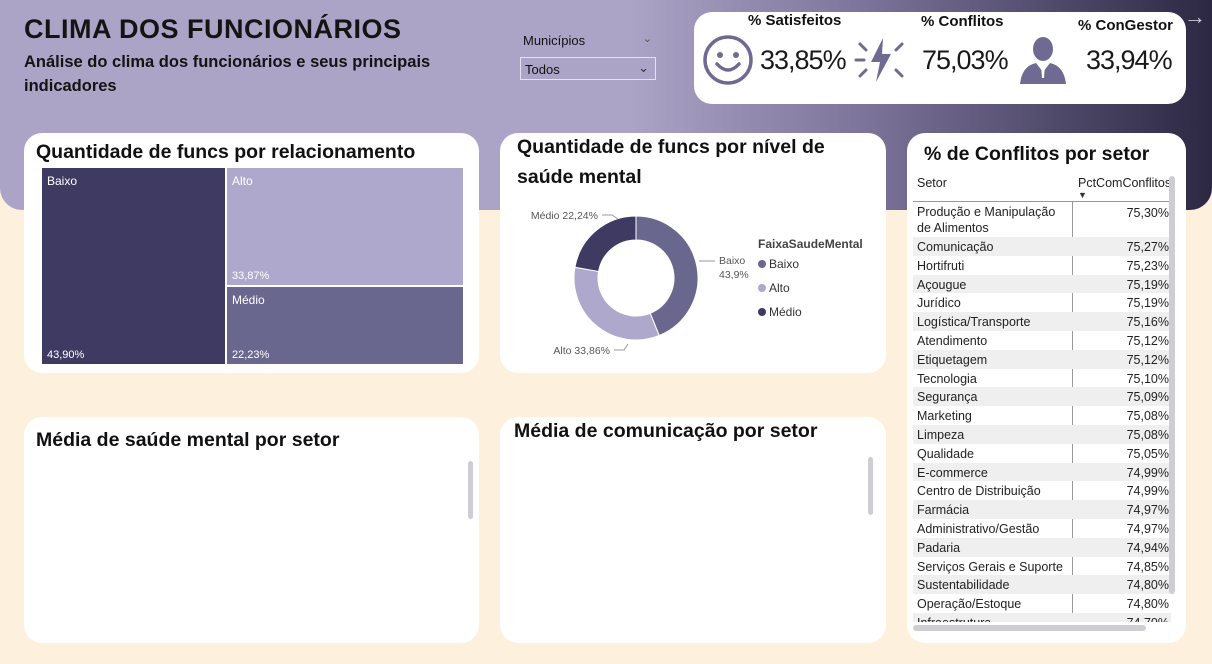  Describe the element at coordinates (1042, 397) in the screenshot. I see `table-row: Segurança 75,09%` at that location.